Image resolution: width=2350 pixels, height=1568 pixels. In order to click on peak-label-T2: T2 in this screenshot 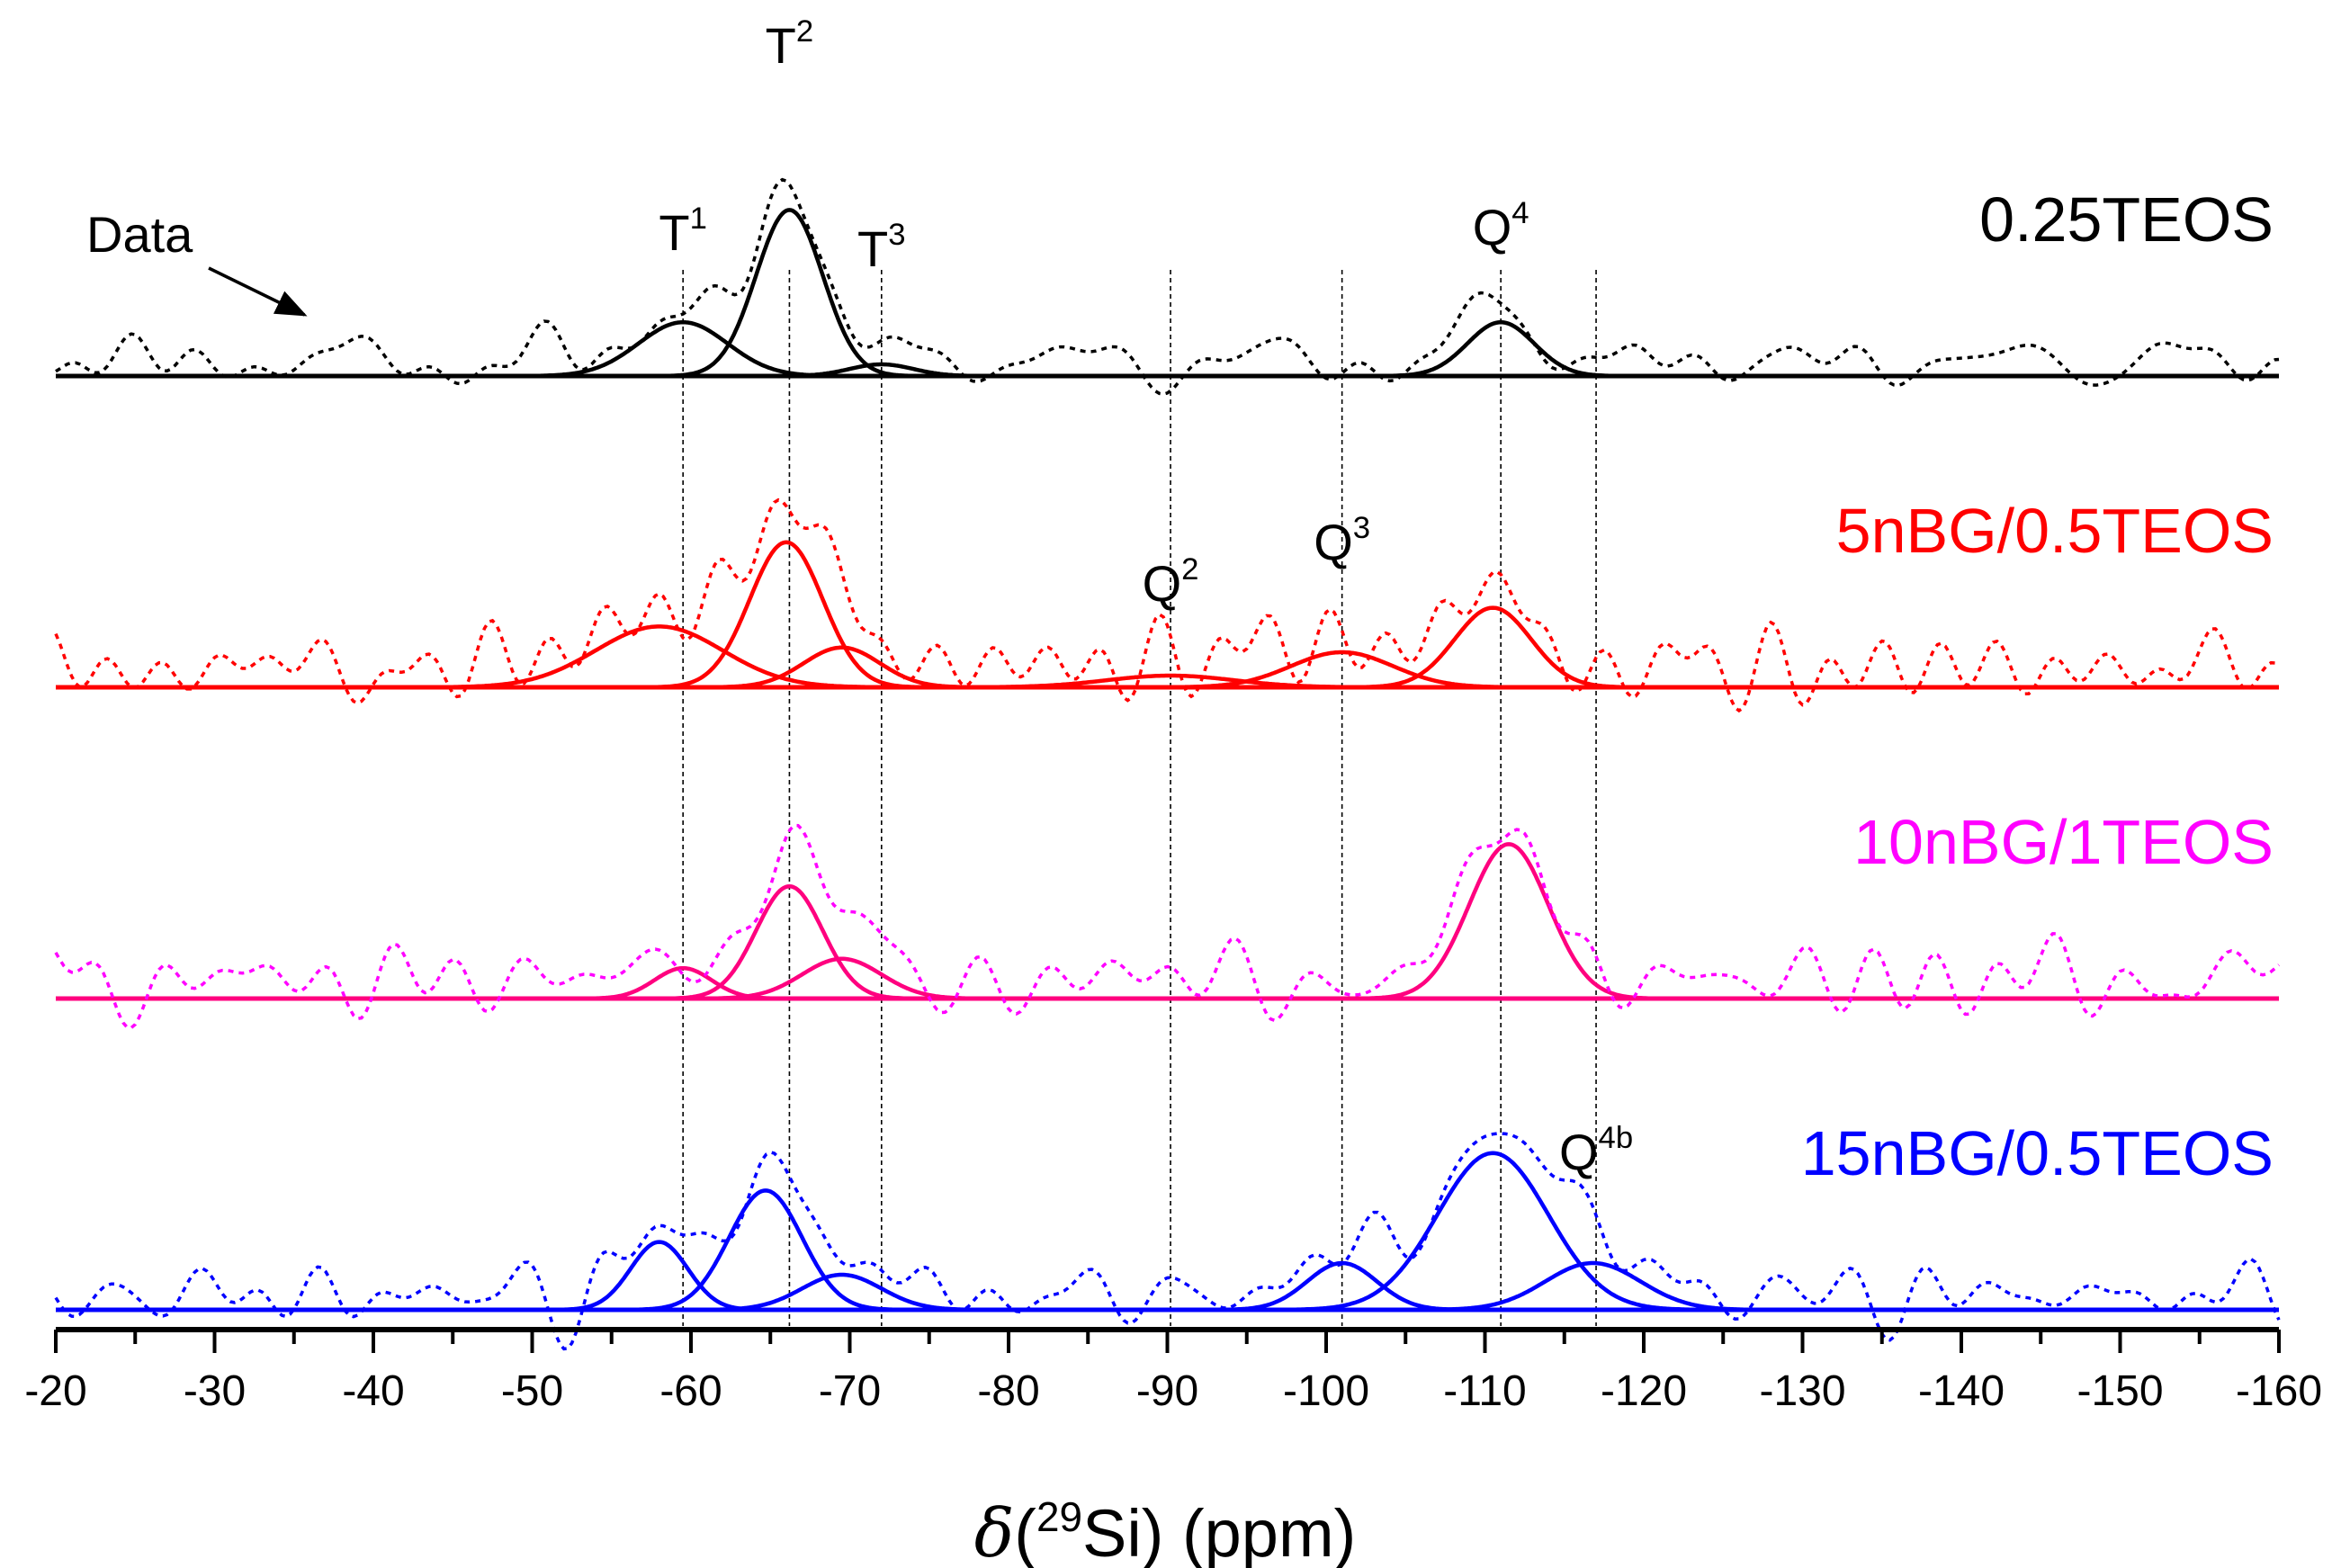, I will do `click(790, 44)`.